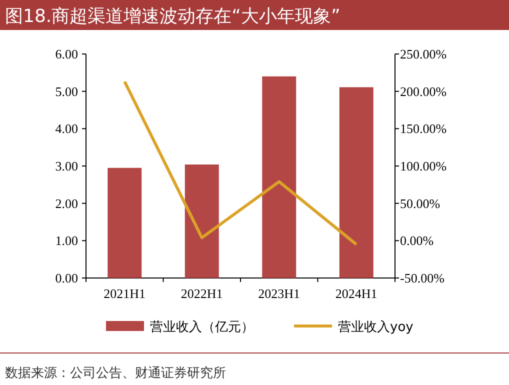 This screenshot has width=509, height=385. Describe the element at coordinates (66, 54) in the screenshot. I see `y-tick-label: 6.00` at that location.